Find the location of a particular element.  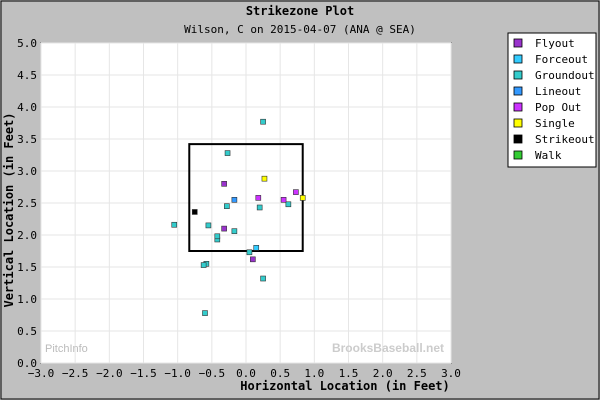

x-tick-label: 1.0 is located at coordinates (314, 373).